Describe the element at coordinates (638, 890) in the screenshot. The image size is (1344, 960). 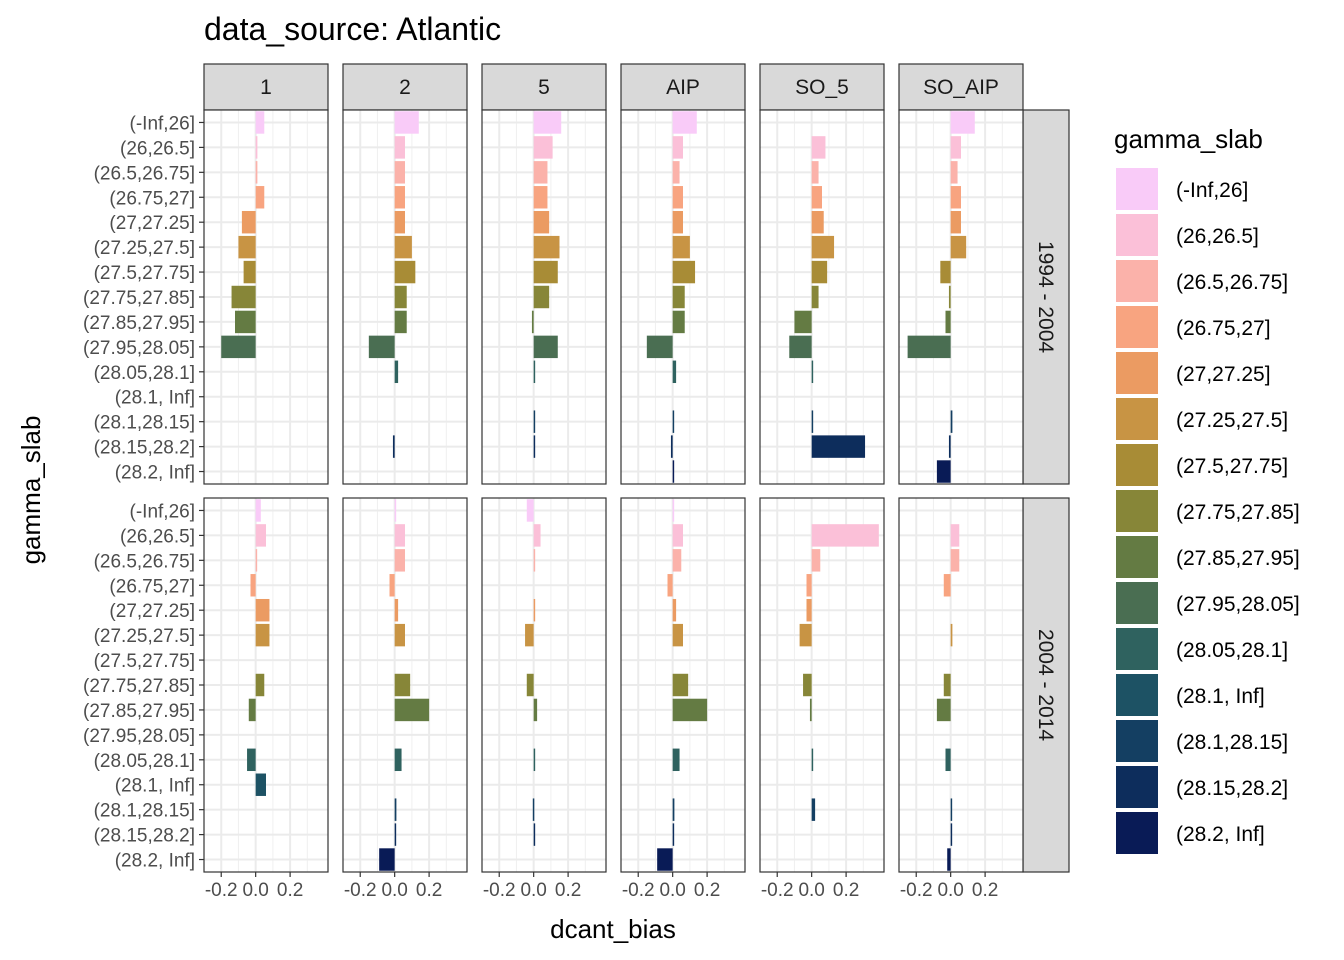
I see `x-tick-label: -0.2` at that location.